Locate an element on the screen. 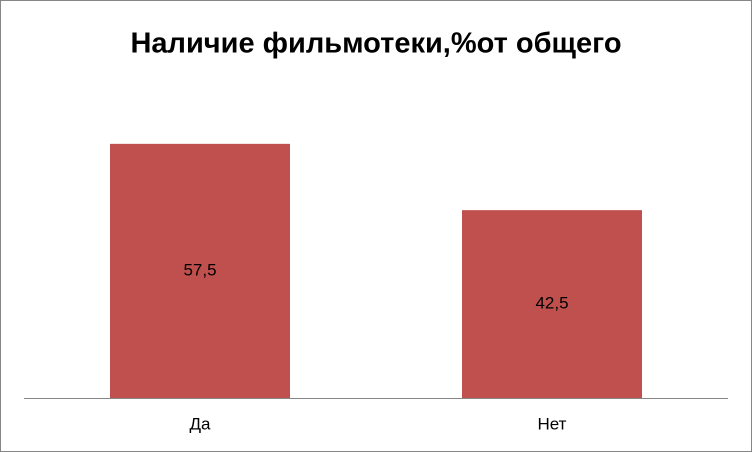 The width and height of the screenshot is (752, 452). x-tick-label: Да is located at coordinates (201, 423).